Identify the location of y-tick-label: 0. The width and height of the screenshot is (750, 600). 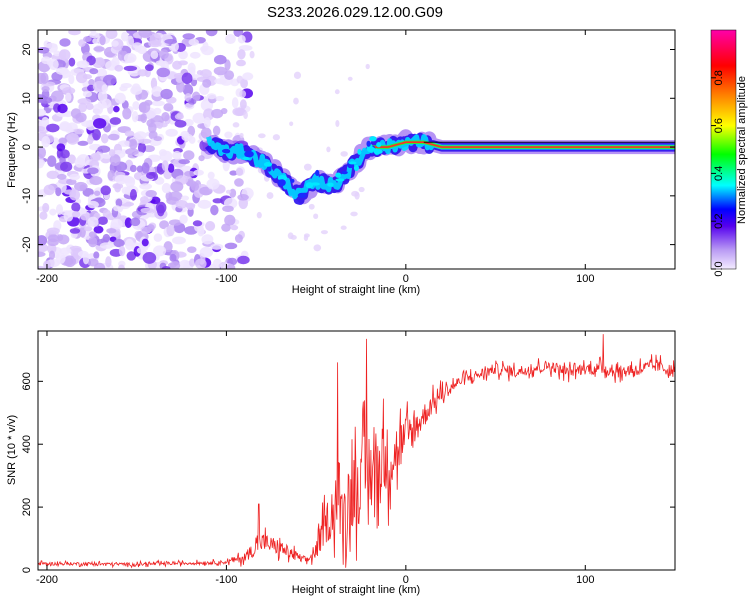
(27, 570).